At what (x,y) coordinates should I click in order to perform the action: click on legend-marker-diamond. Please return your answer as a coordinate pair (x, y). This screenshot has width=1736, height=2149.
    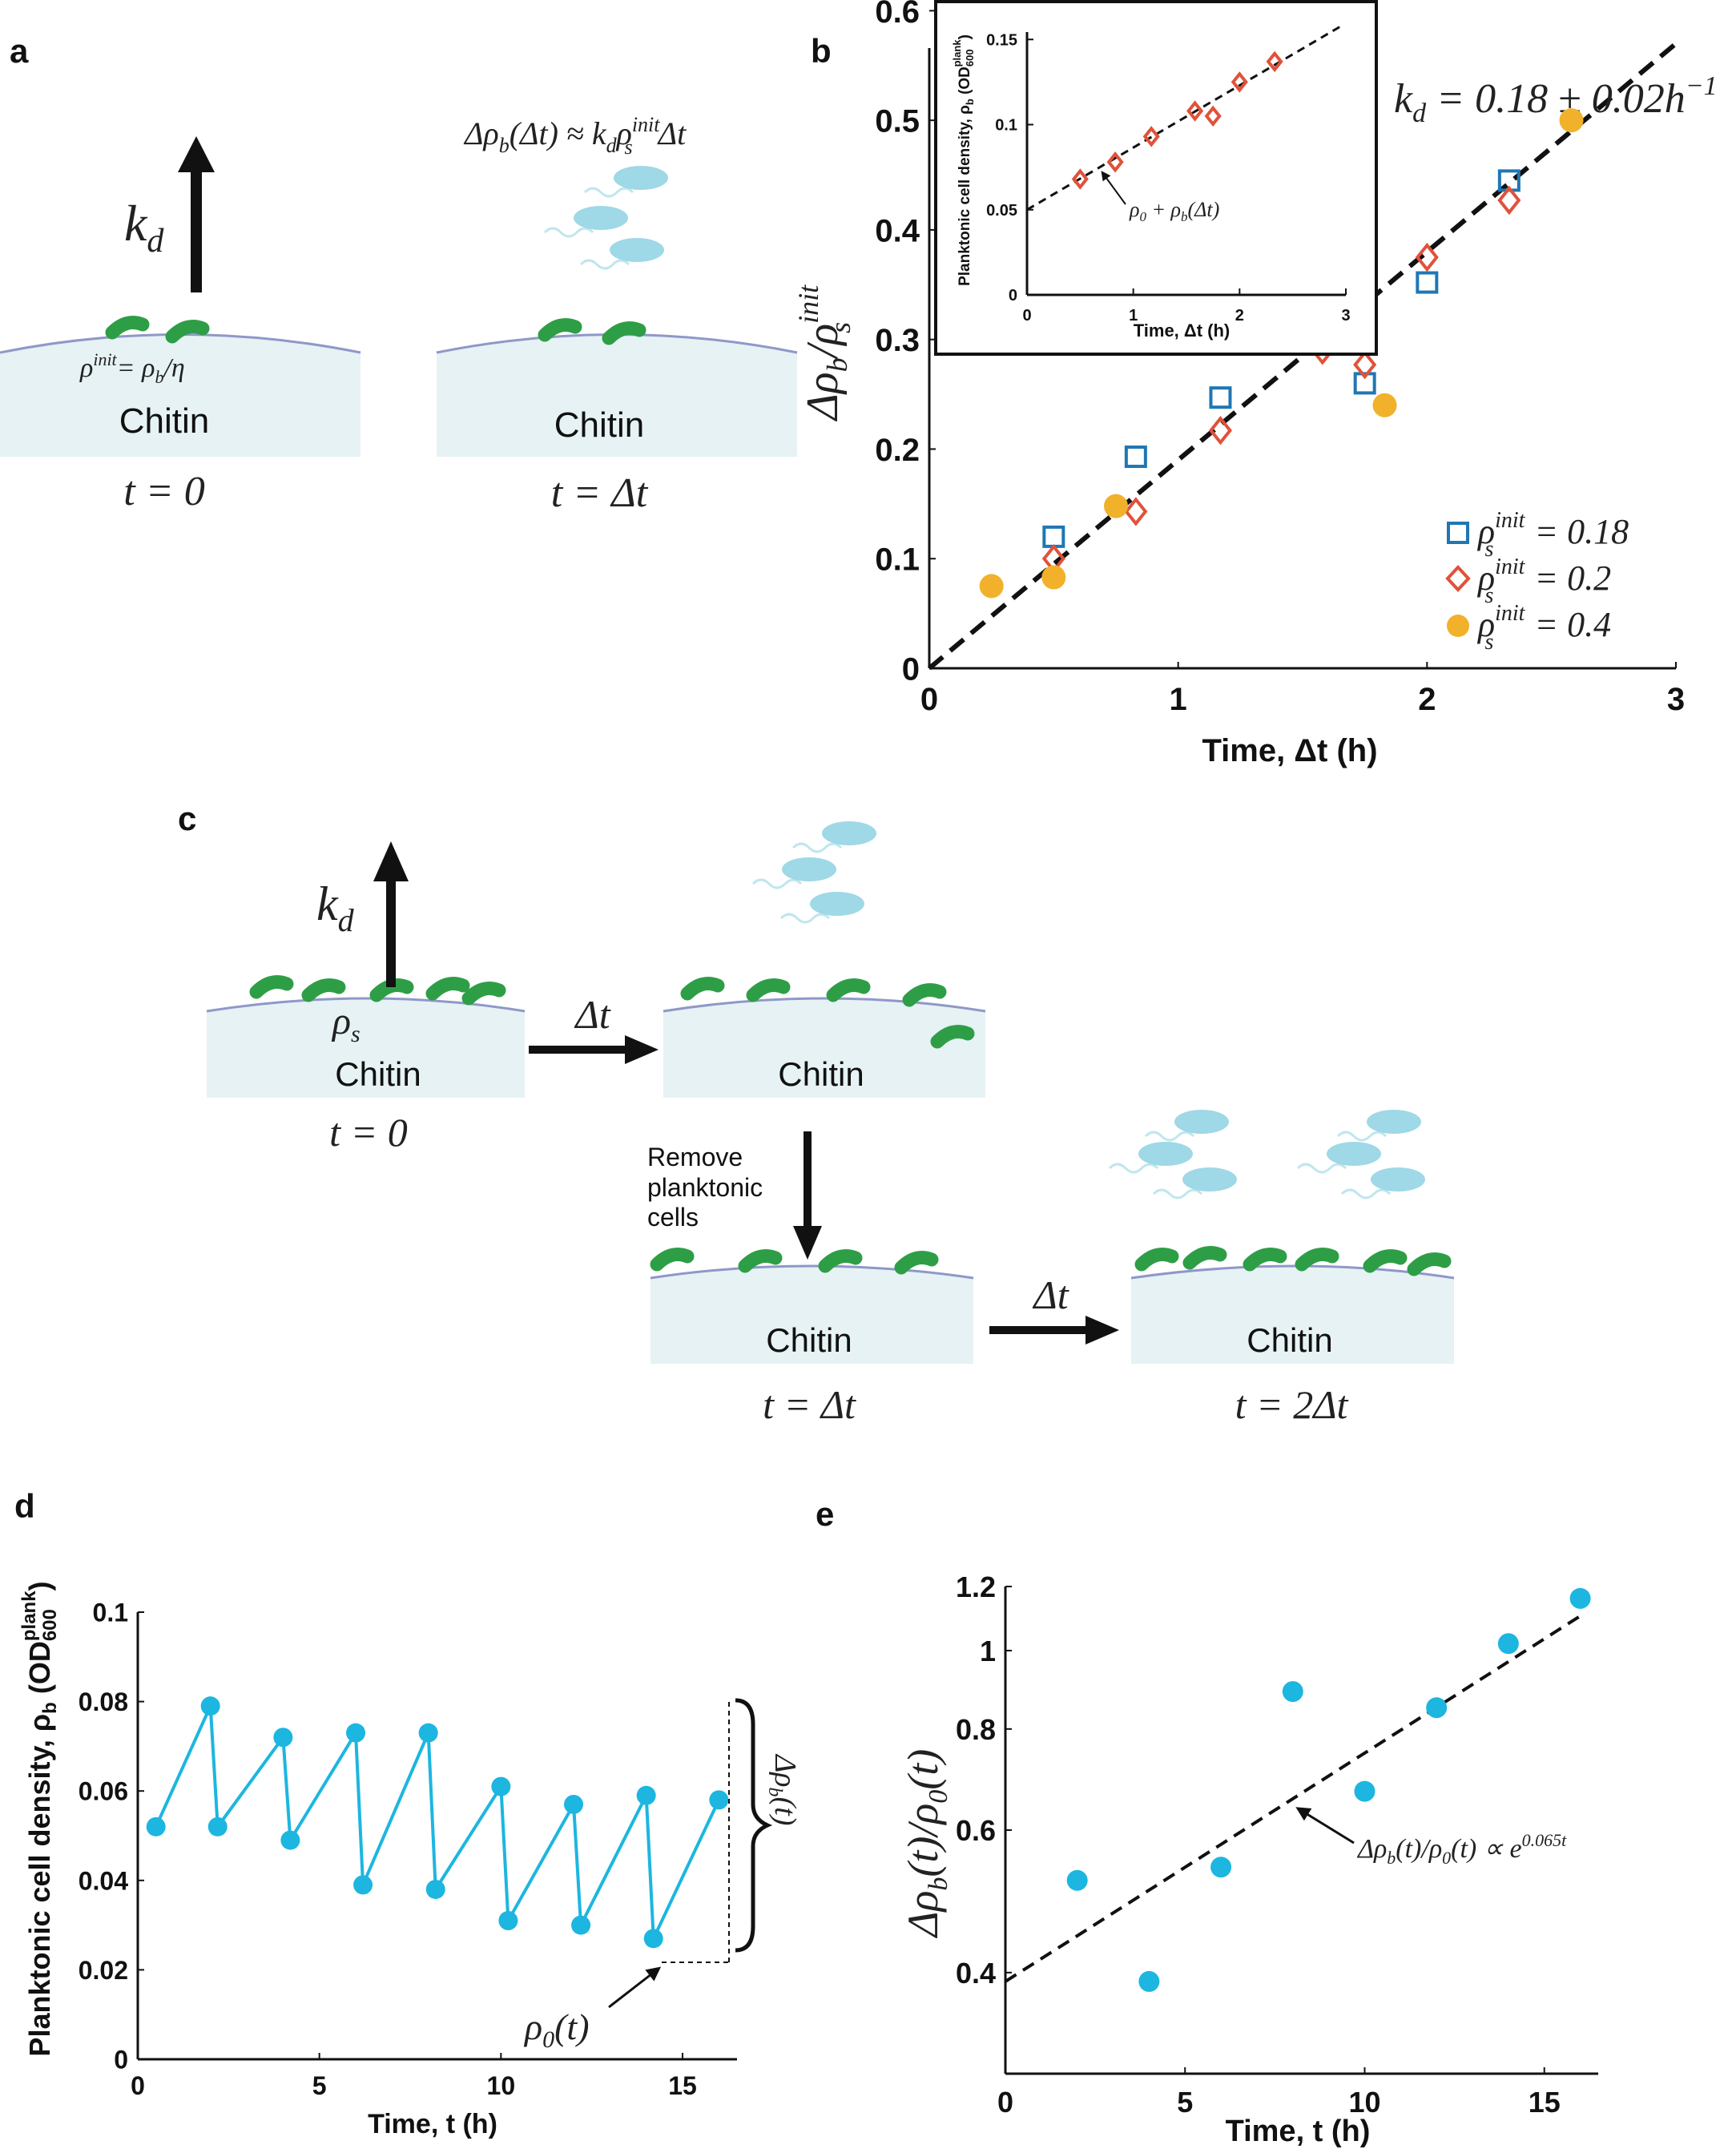
    Looking at the image, I should click on (1458, 578).